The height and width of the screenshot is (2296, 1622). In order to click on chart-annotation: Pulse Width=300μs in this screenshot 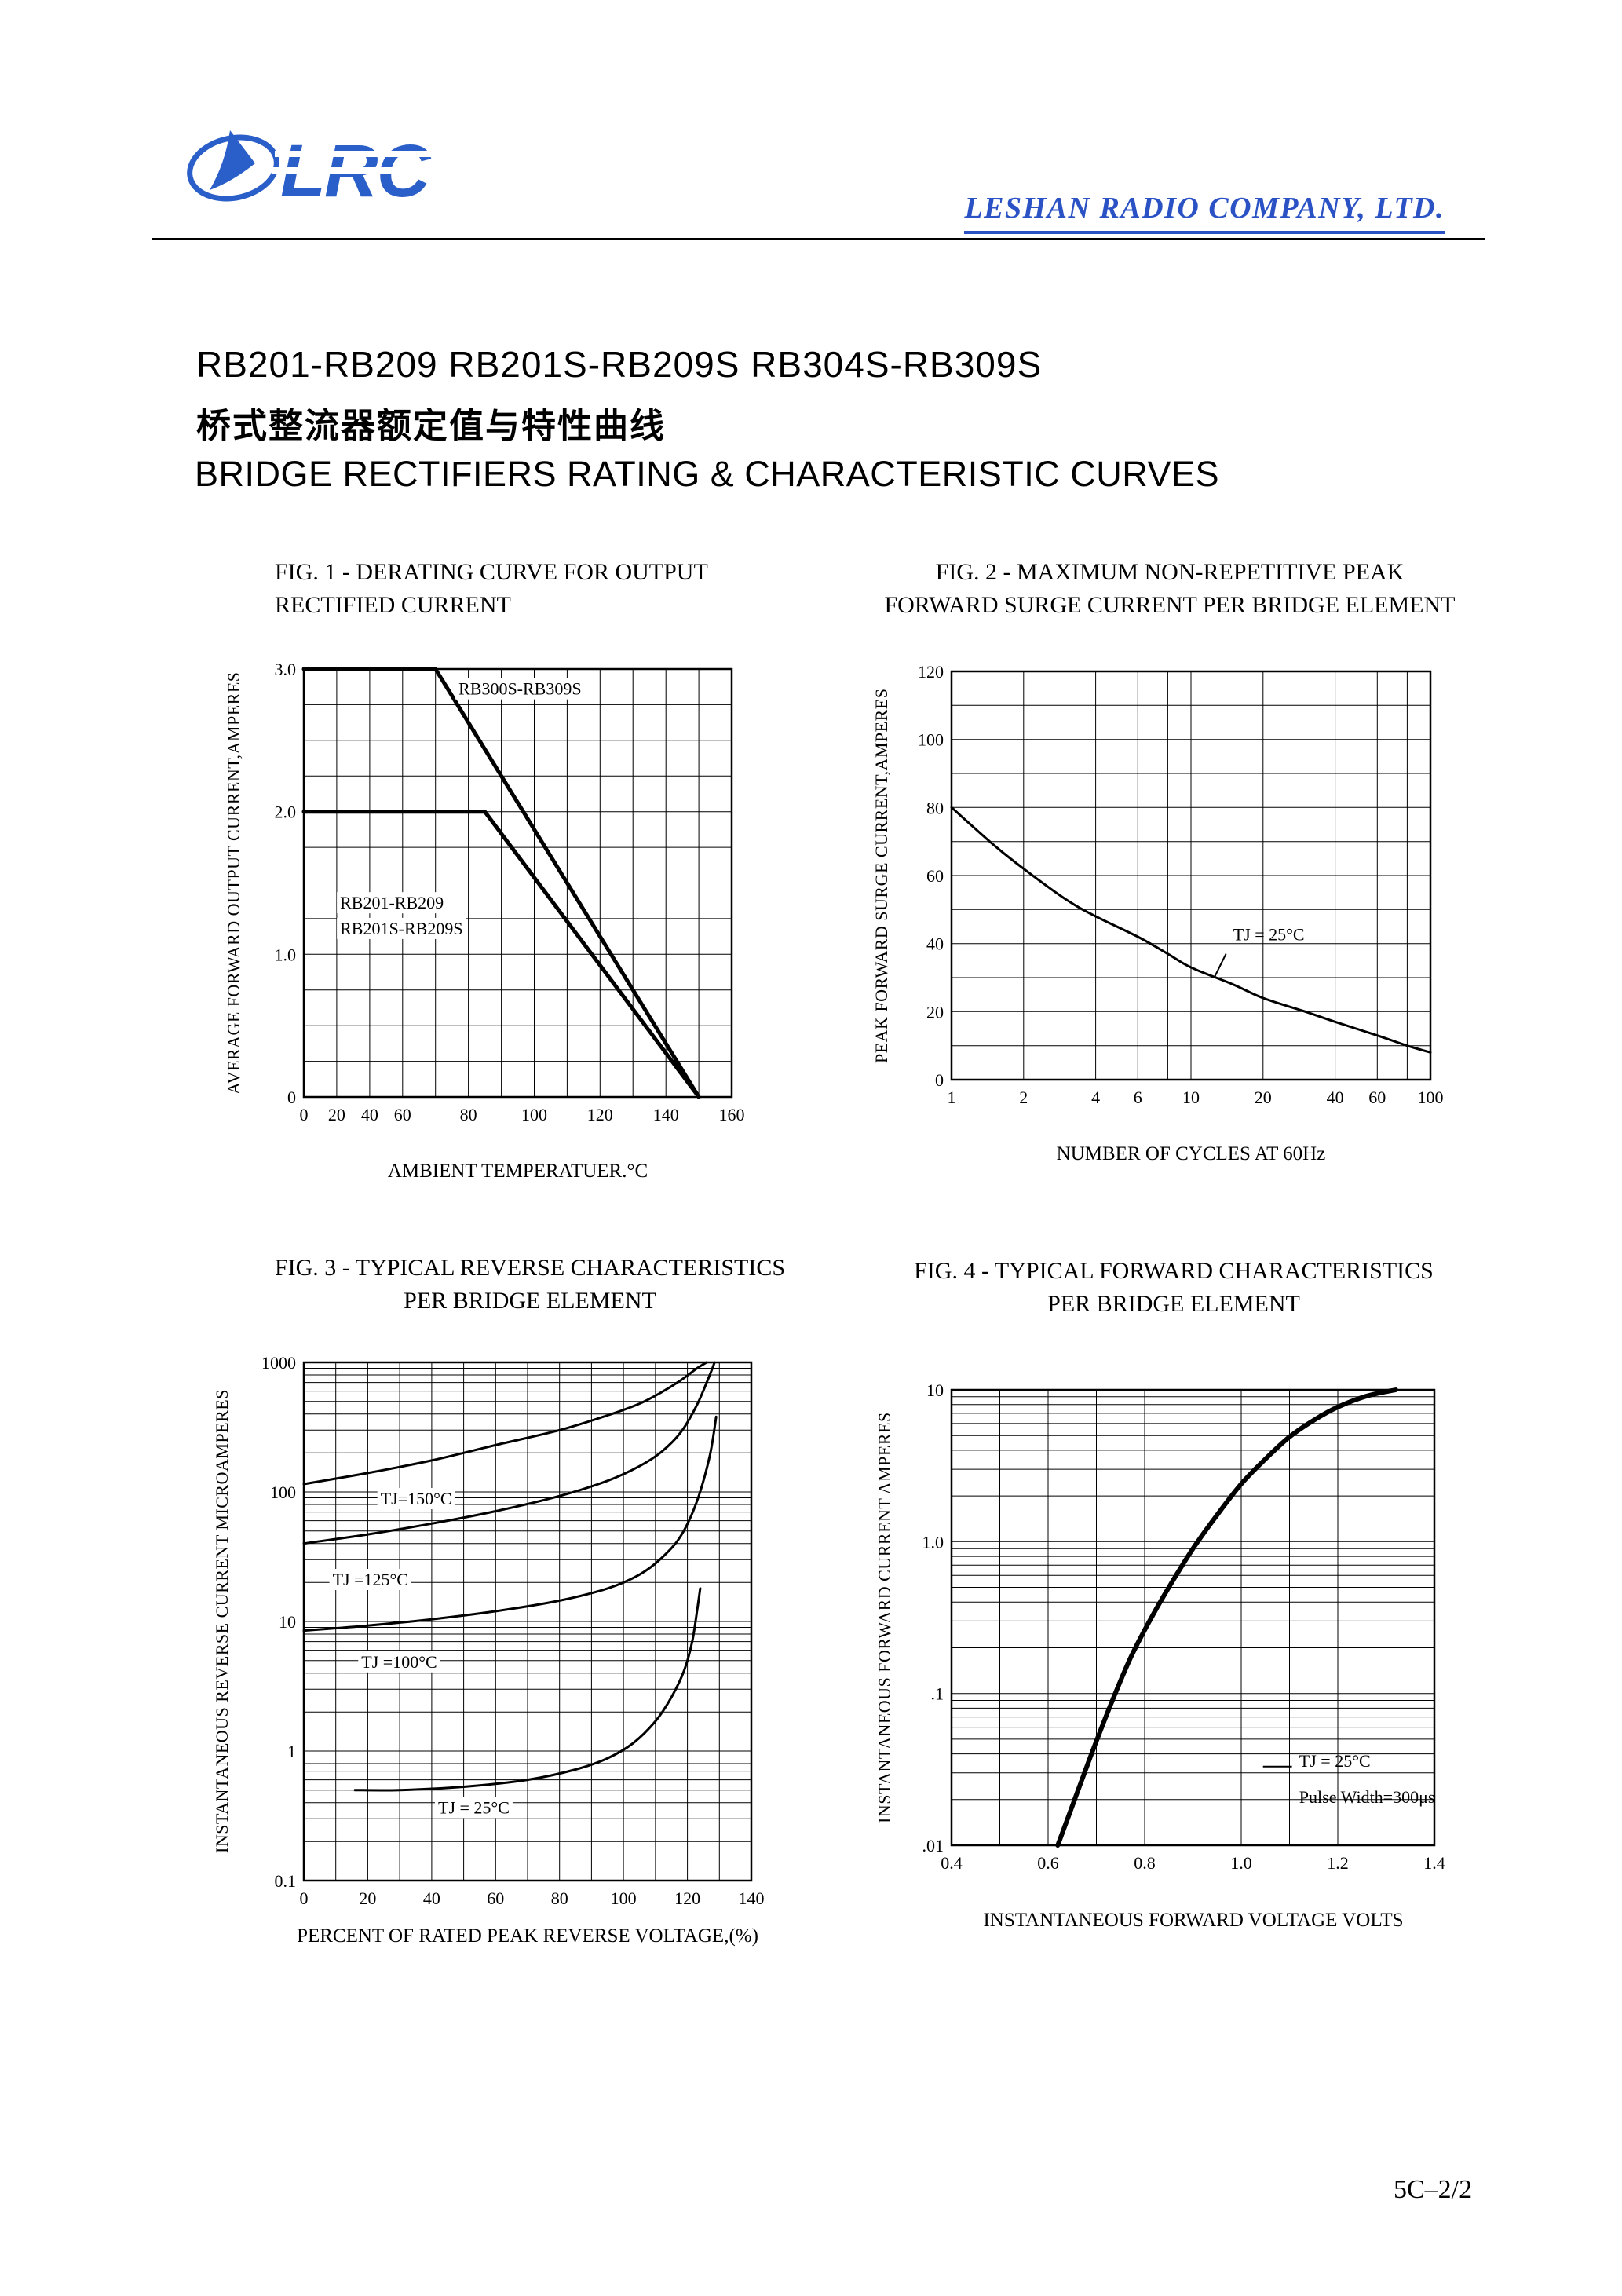, I will do `click(1367, 1797)`.